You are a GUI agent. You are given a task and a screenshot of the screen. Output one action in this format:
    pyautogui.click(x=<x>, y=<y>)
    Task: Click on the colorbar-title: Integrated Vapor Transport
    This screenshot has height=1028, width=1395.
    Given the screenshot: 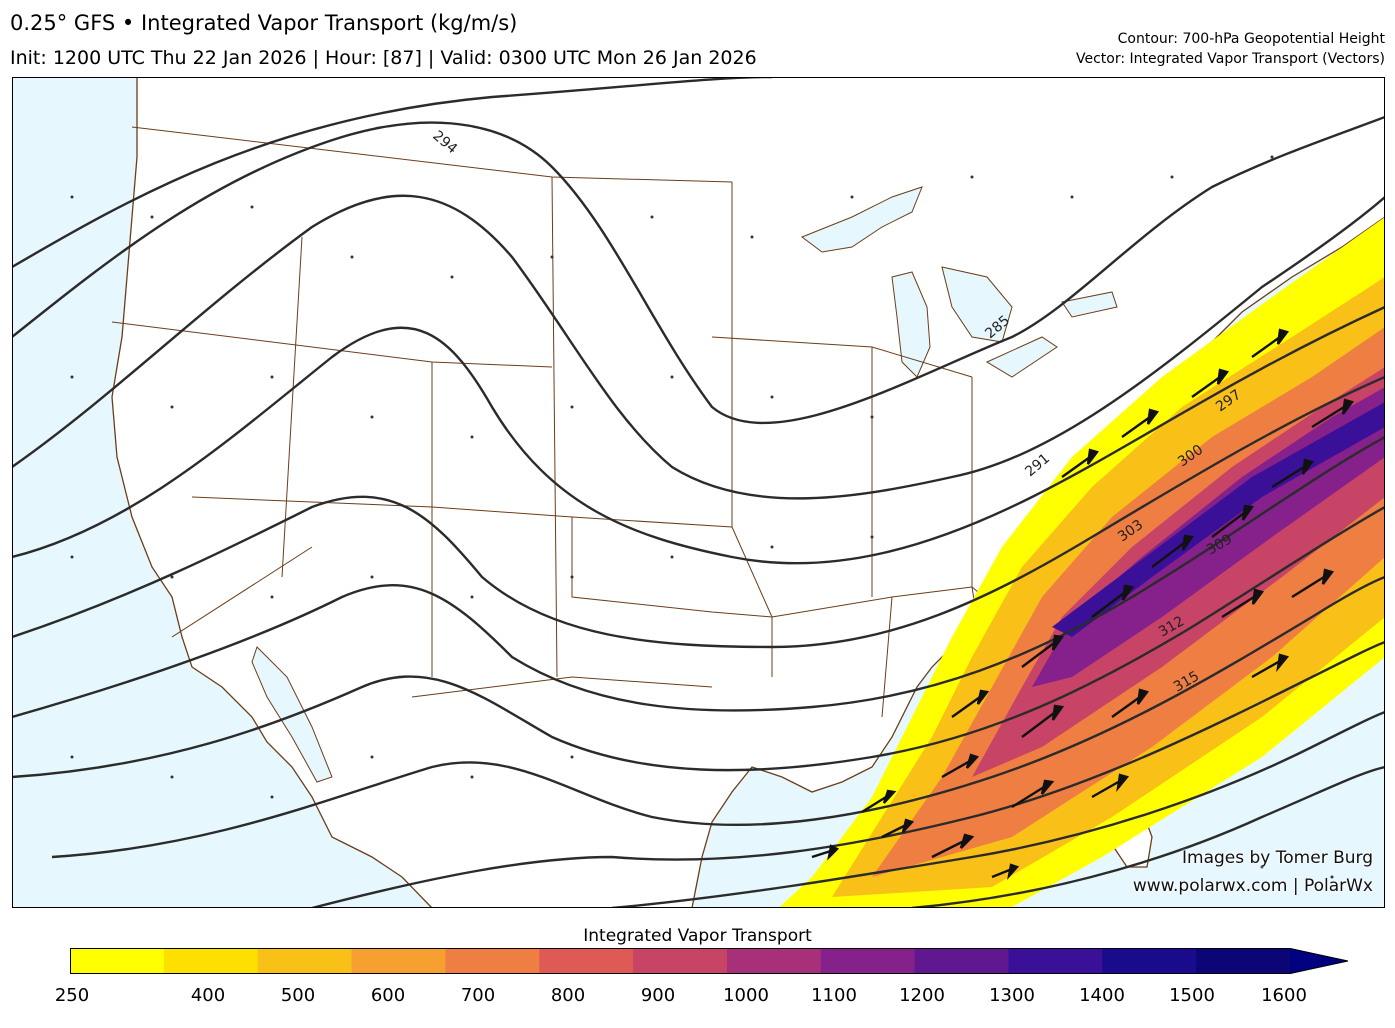 What is the action you would take?
    pyautogui.click(x=697, y=936)
    